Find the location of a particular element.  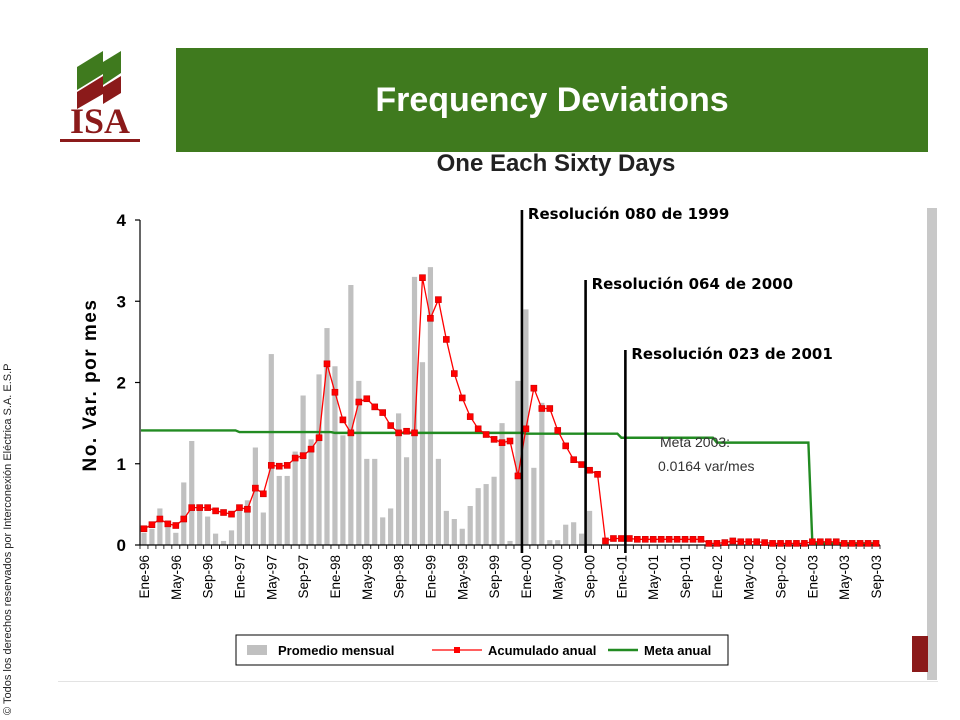

page-subtitle: One Each Sixty Days is located at coordinates (556, 163).